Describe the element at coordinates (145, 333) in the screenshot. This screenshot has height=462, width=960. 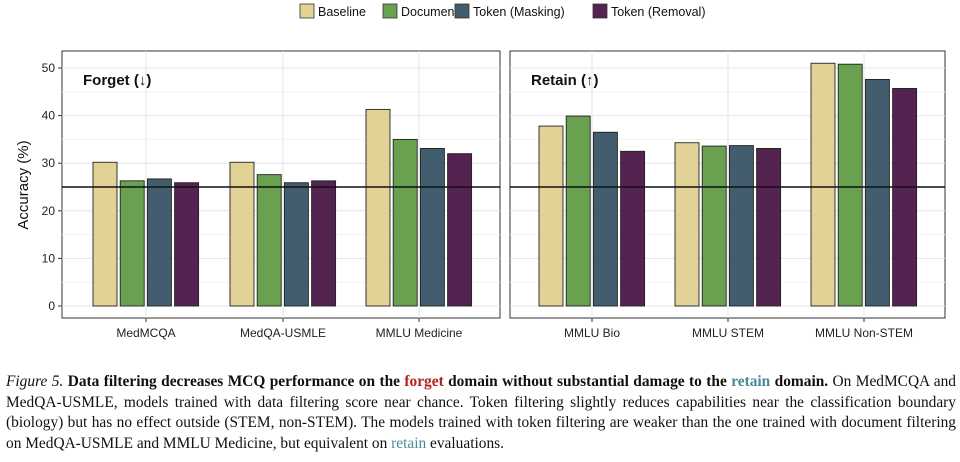
I see `x-tick-label: MedMCQA` at that location.